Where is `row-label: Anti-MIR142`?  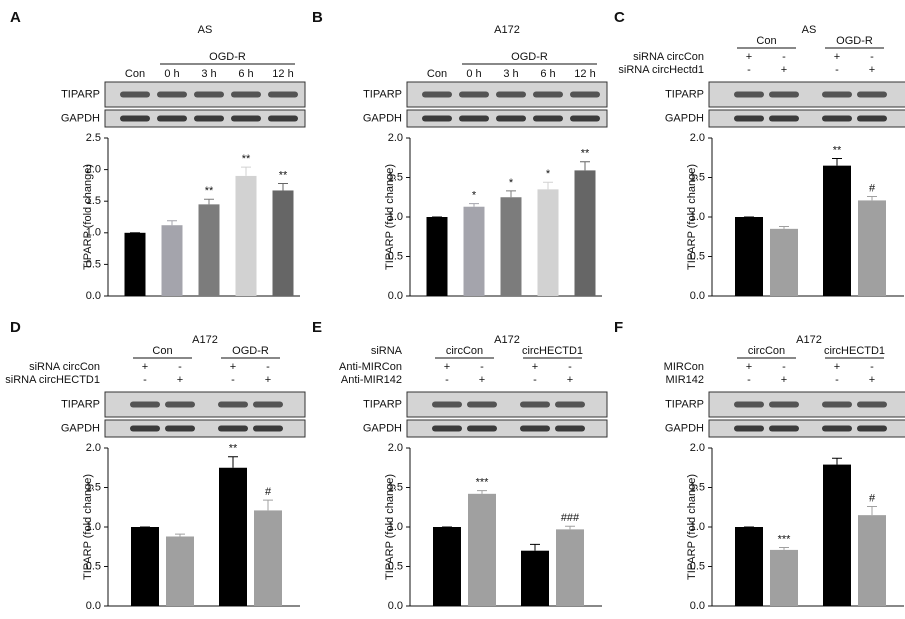
row-label: Anti-MIR142 is located at coordinates (371, 380).